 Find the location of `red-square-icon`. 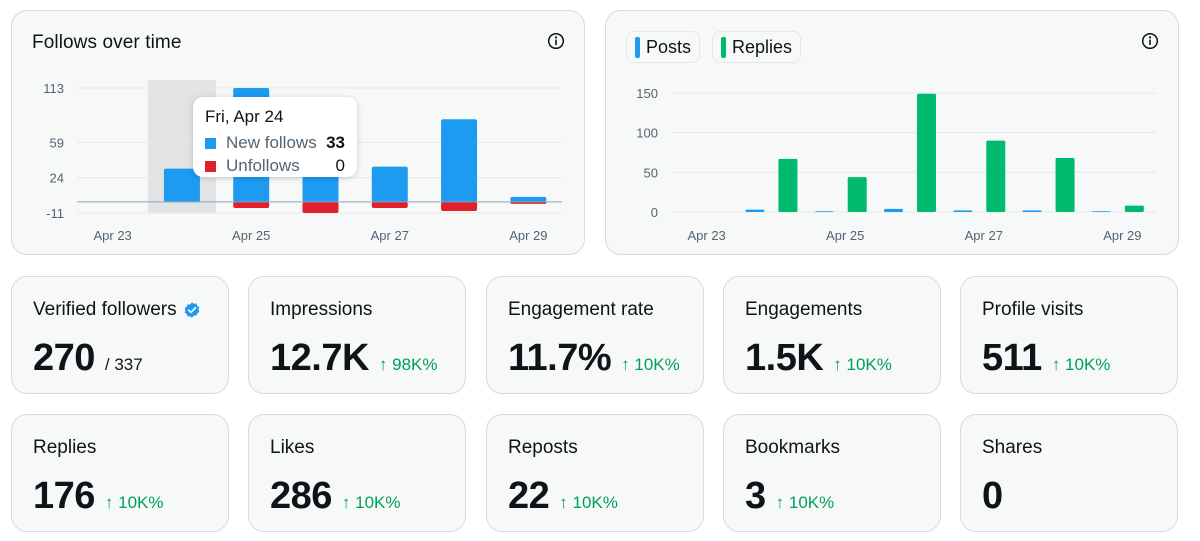

red-square-icon is located at coordinates (210, 166).